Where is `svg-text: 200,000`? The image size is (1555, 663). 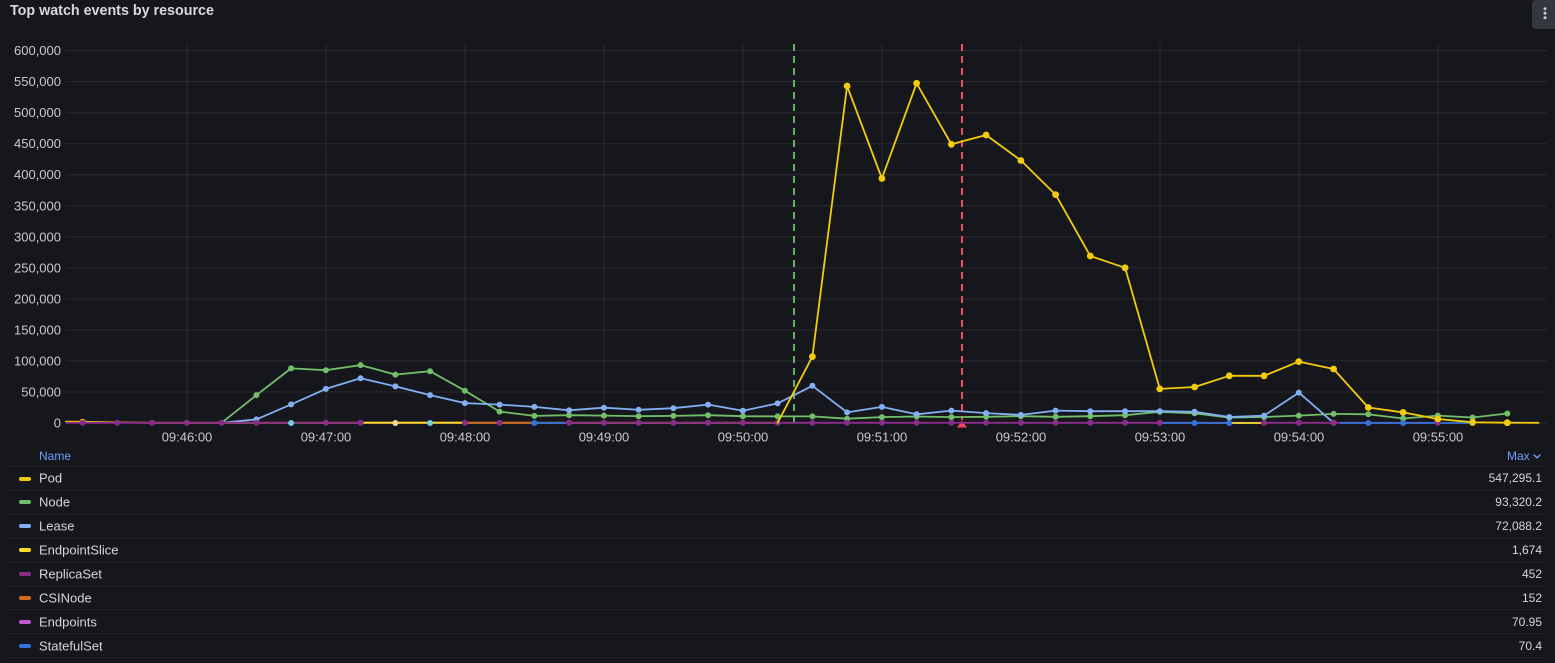 svg-text: 200,000 is located at coordinates (37, 298).